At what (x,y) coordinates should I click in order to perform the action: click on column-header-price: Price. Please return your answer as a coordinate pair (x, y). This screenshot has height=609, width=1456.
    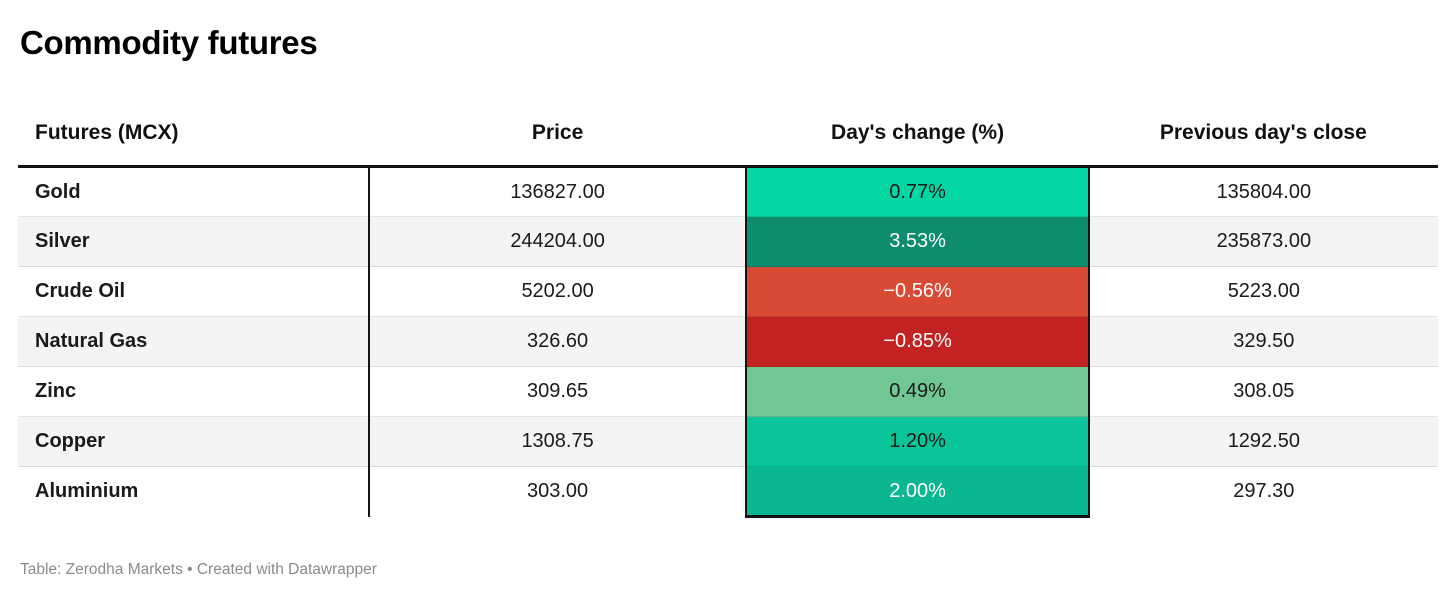
    Looking at the image, I should click on (557, 115).